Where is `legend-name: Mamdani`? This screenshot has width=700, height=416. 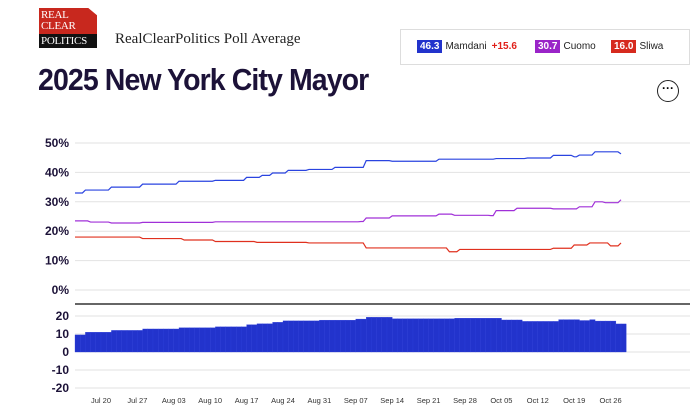 legend-name: Mamdani is located at coordinates (466, 46).